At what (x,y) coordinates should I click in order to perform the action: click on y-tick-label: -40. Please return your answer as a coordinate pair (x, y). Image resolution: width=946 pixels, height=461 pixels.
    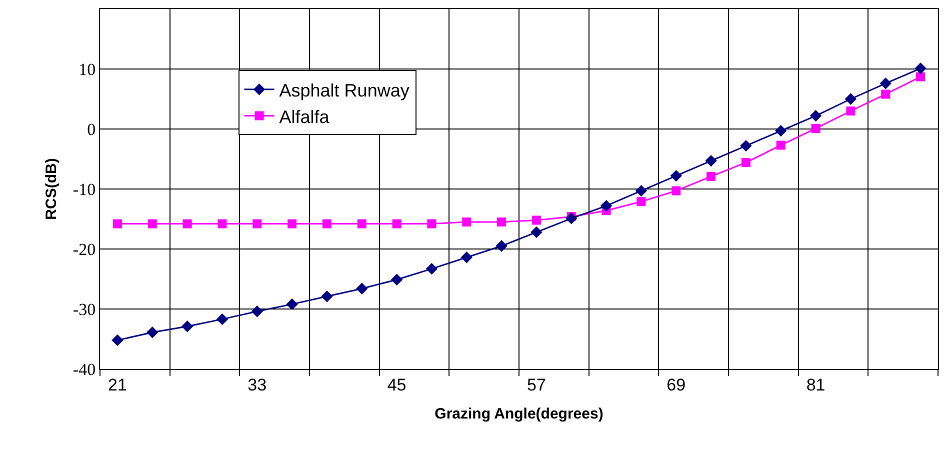
    Looking at the image, I should click on (84, 369).